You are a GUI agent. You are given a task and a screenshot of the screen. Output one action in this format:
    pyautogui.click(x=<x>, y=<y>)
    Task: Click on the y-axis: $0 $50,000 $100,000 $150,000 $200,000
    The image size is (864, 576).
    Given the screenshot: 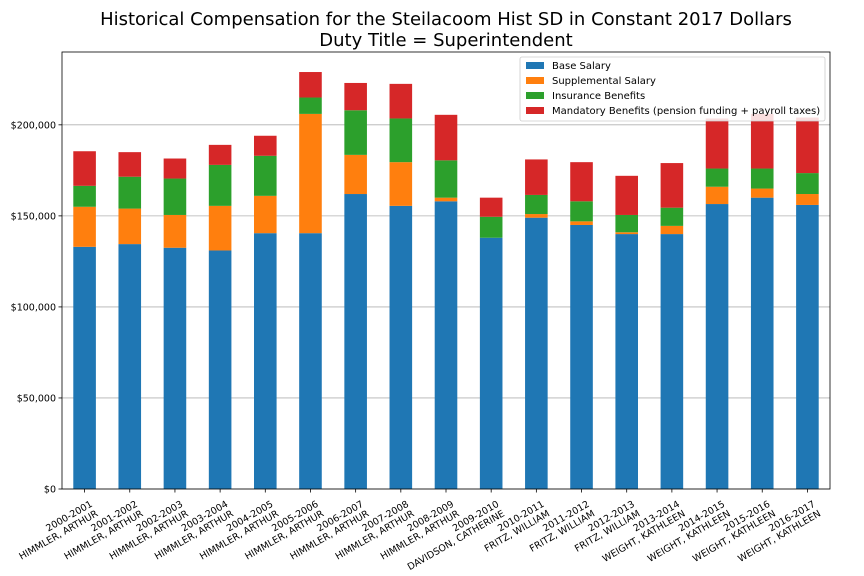 What is the action you would take?
    pyautogui.click(x=36, y=308)
    